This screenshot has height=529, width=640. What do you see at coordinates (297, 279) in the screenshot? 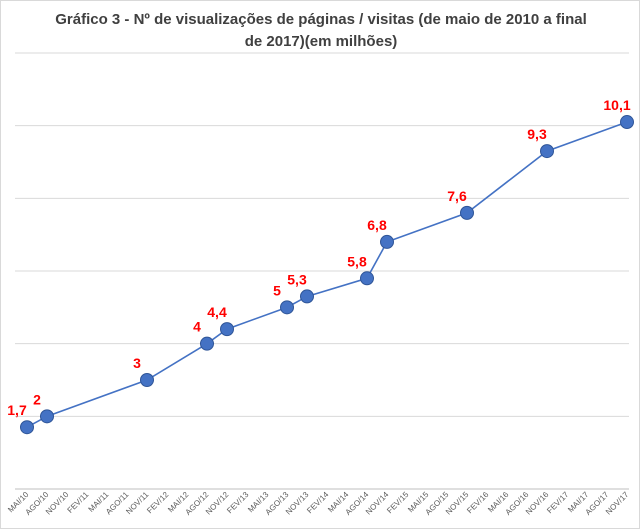
I see `data-label: 5,3` at bounding box center [297, 279].